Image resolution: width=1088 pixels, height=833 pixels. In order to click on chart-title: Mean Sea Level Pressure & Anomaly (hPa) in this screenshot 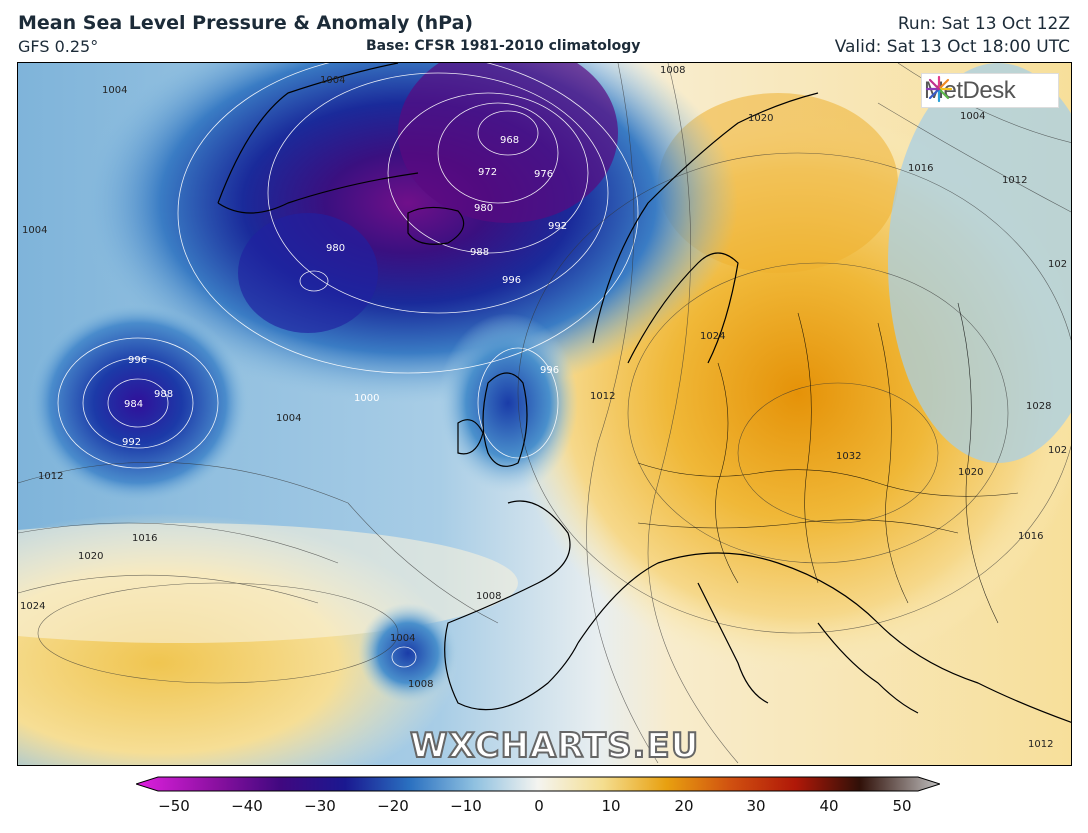, I will do `click(246, 23)`.